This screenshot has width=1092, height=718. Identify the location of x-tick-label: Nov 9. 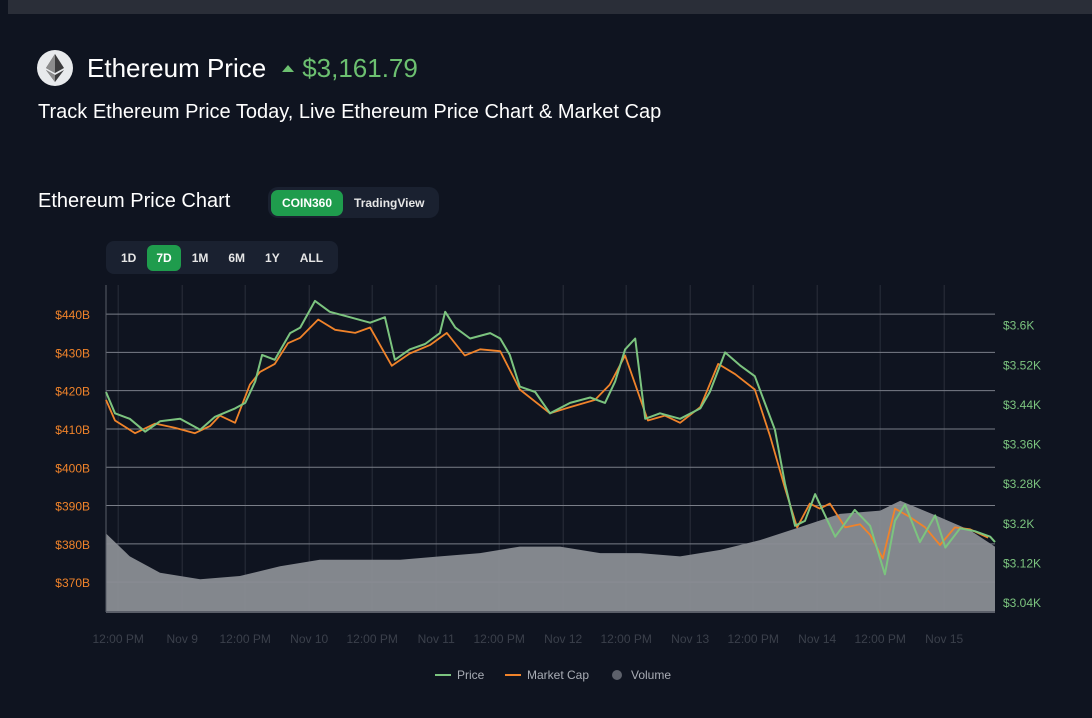
(183, 639).